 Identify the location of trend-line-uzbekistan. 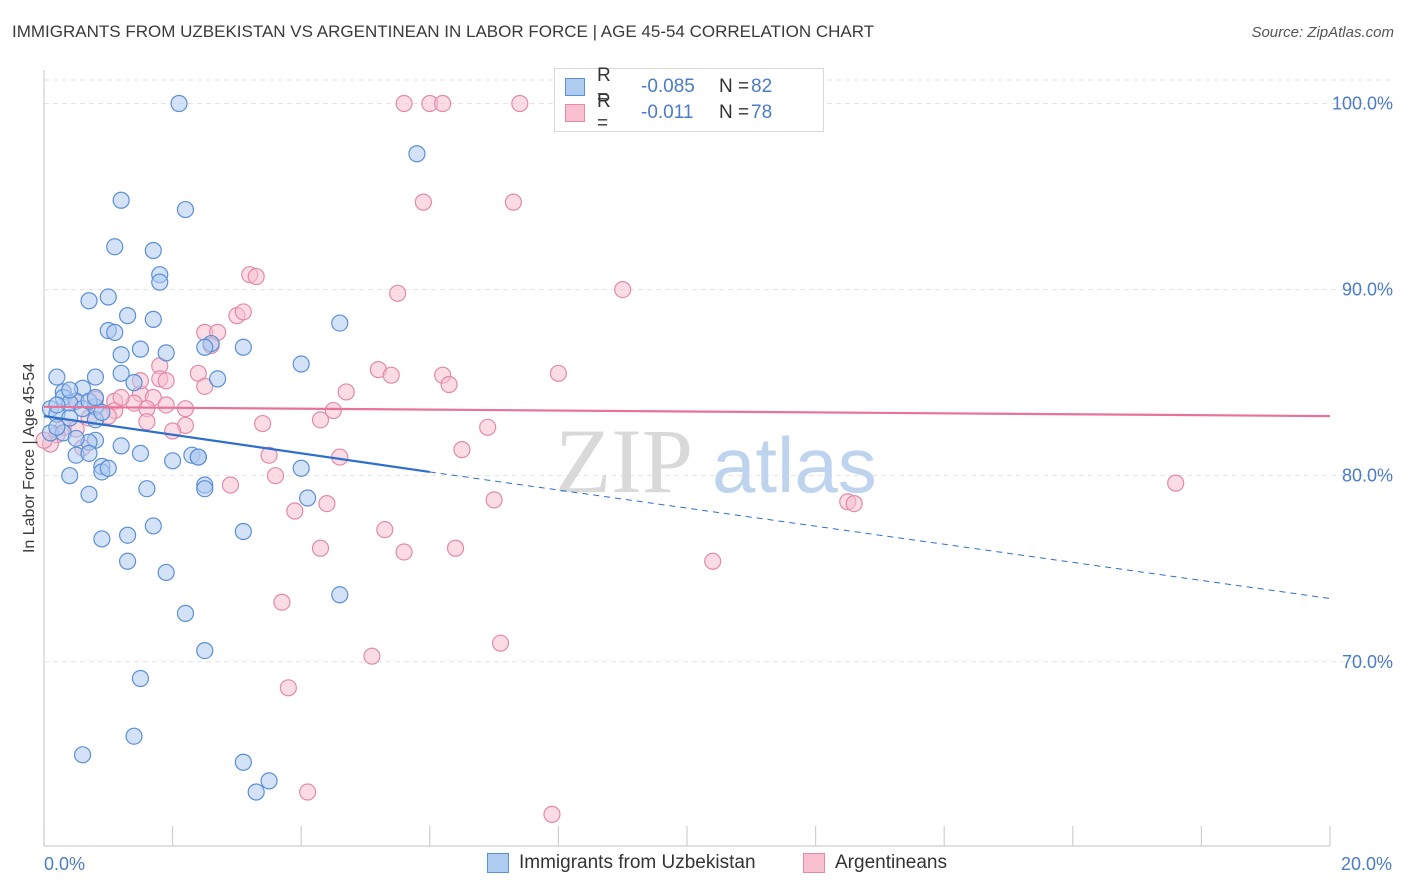
(236, 444).